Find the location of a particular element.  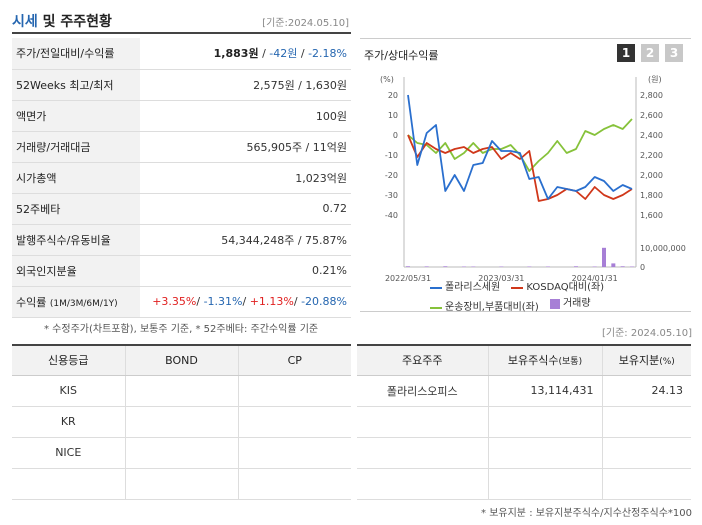

section-header: 시세 및 주주현황 [기준:2024.05.10] is located at coordinates (181, 21).